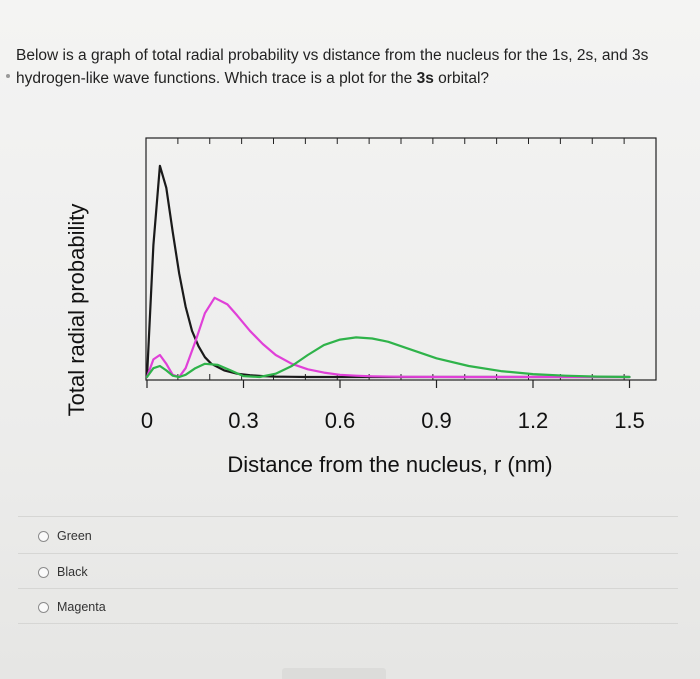 This screenshot has width=700, height=679. Describe the element at coordinates (388, 357) in the screenshot. I see `series-line-green` at that location.